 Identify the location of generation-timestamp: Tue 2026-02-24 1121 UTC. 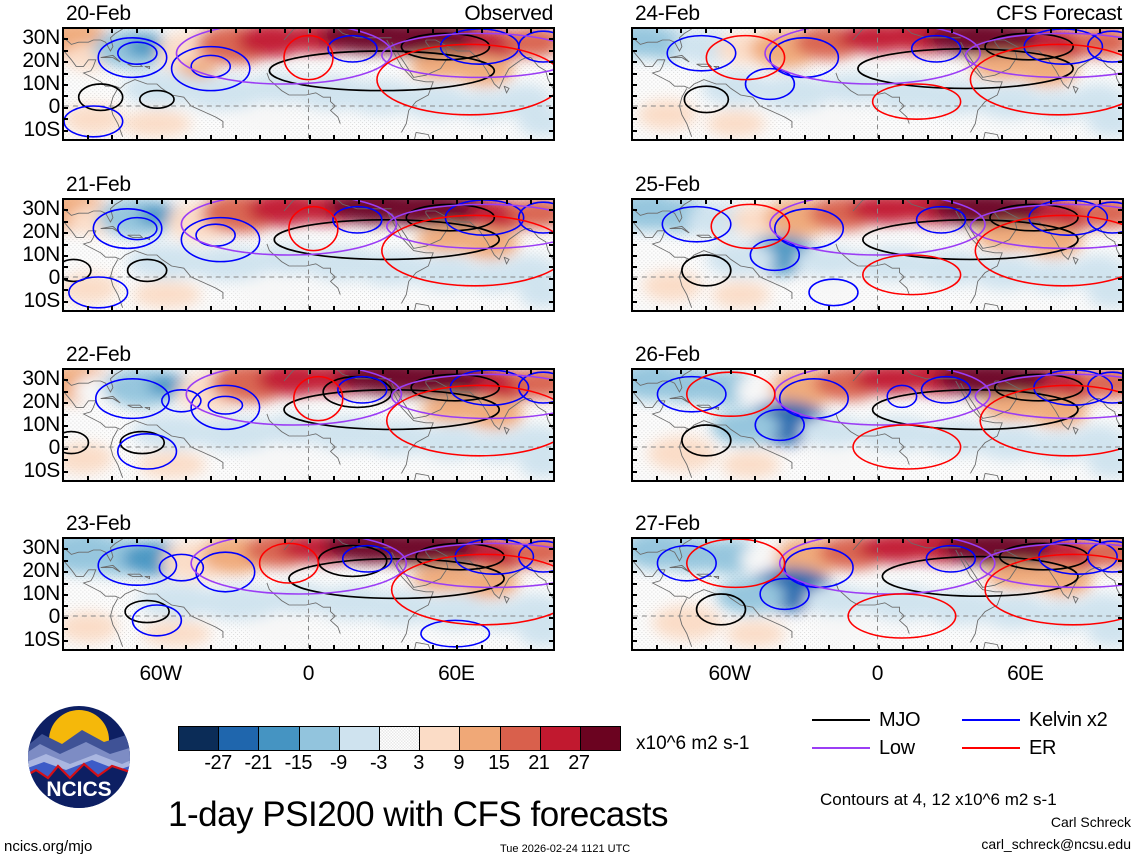
(565, 849).